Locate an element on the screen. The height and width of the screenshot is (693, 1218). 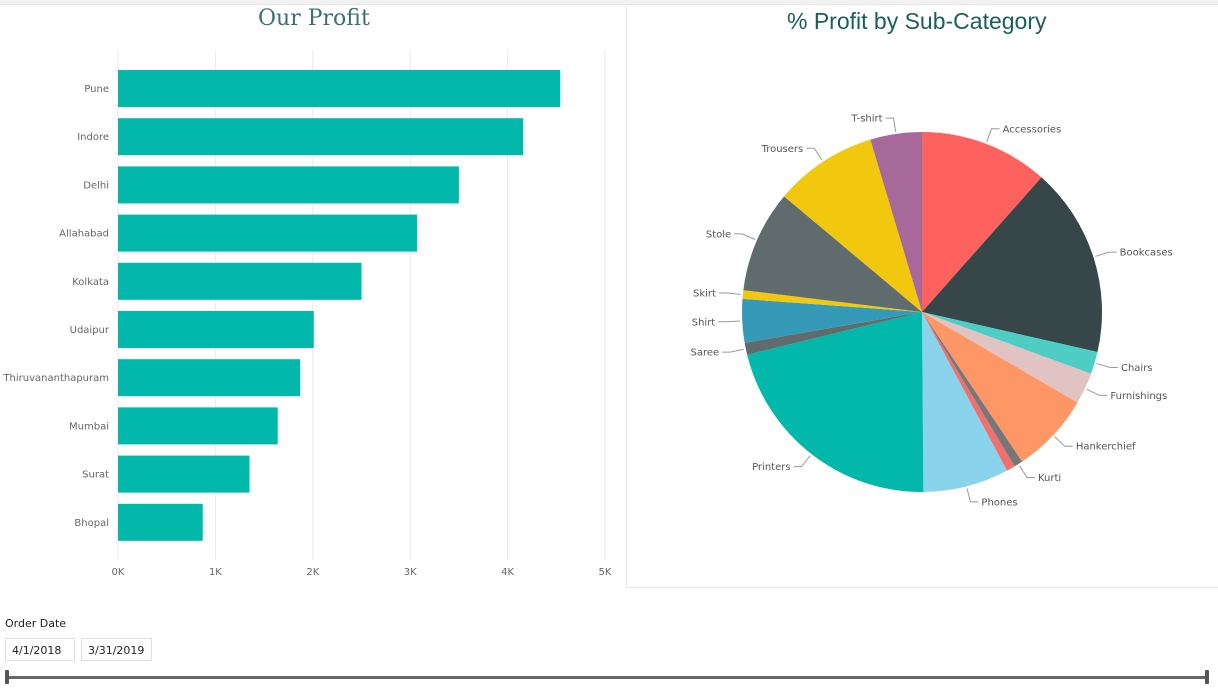
pie-slice-label: Skirt is located at coordinates (704, 293).